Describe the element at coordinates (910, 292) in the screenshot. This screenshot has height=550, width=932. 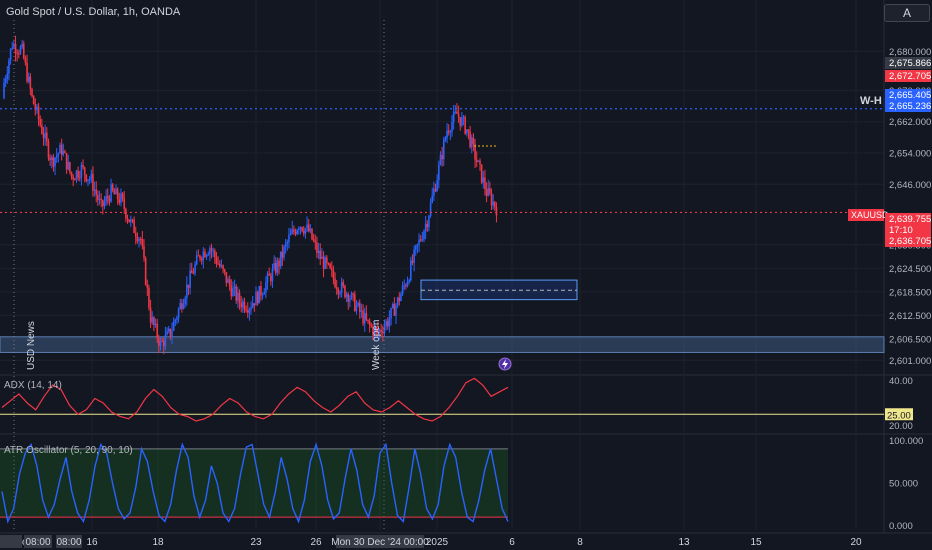
I see `price-tick-label: 2,618.500` at that location.